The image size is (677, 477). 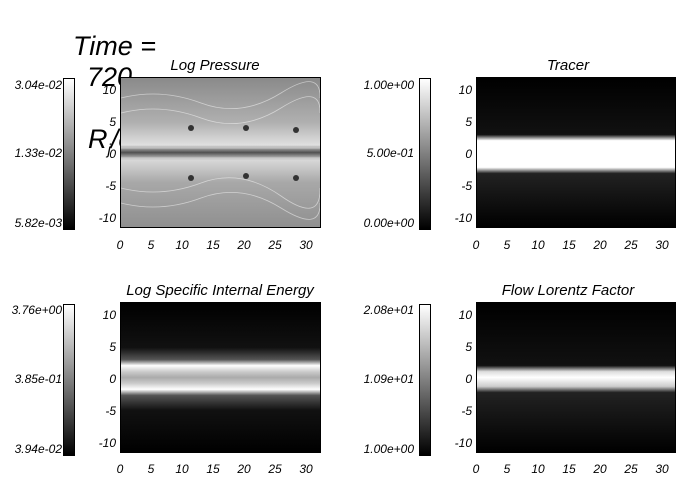 I want to click on ytick-l-10: 10, so click(x=465, y=315).